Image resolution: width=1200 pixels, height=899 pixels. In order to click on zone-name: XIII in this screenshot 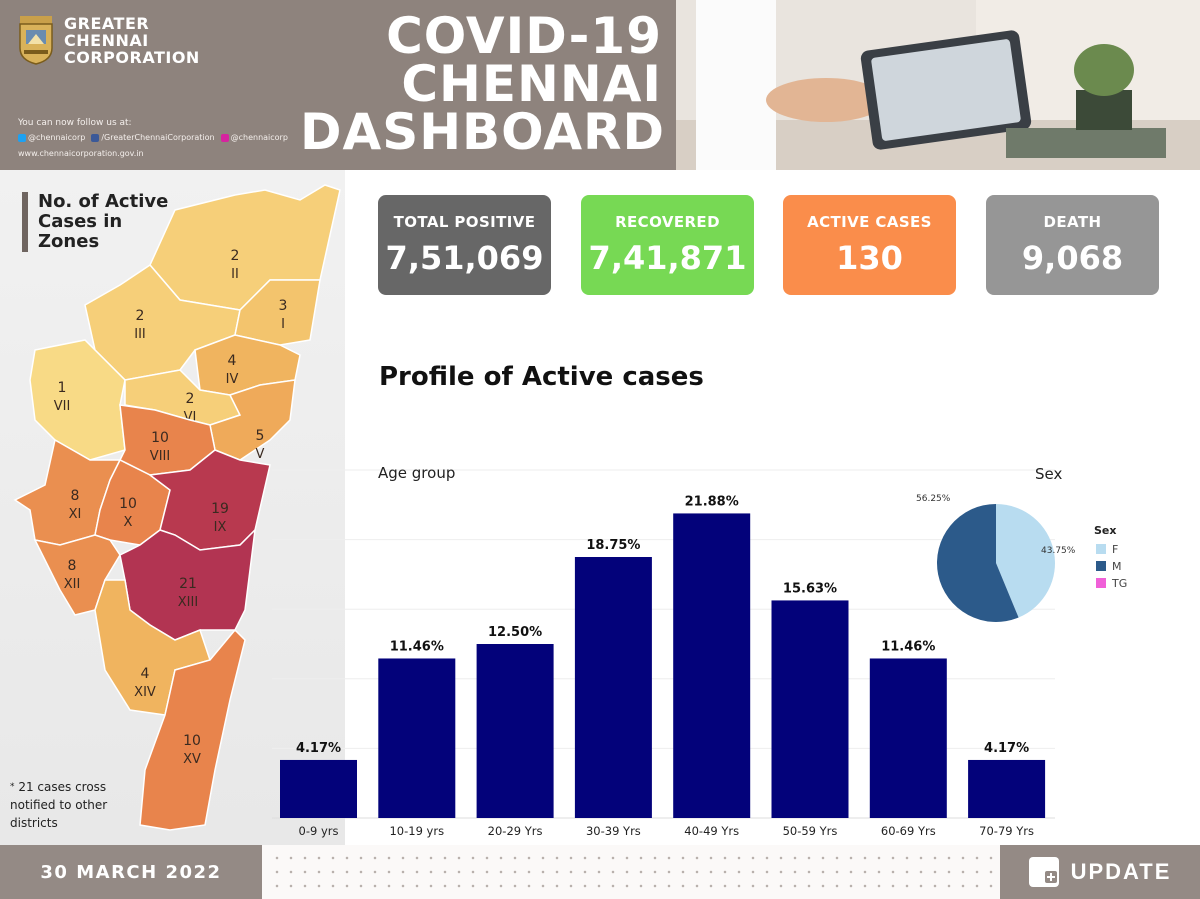, I will do `click(188, 602)`.